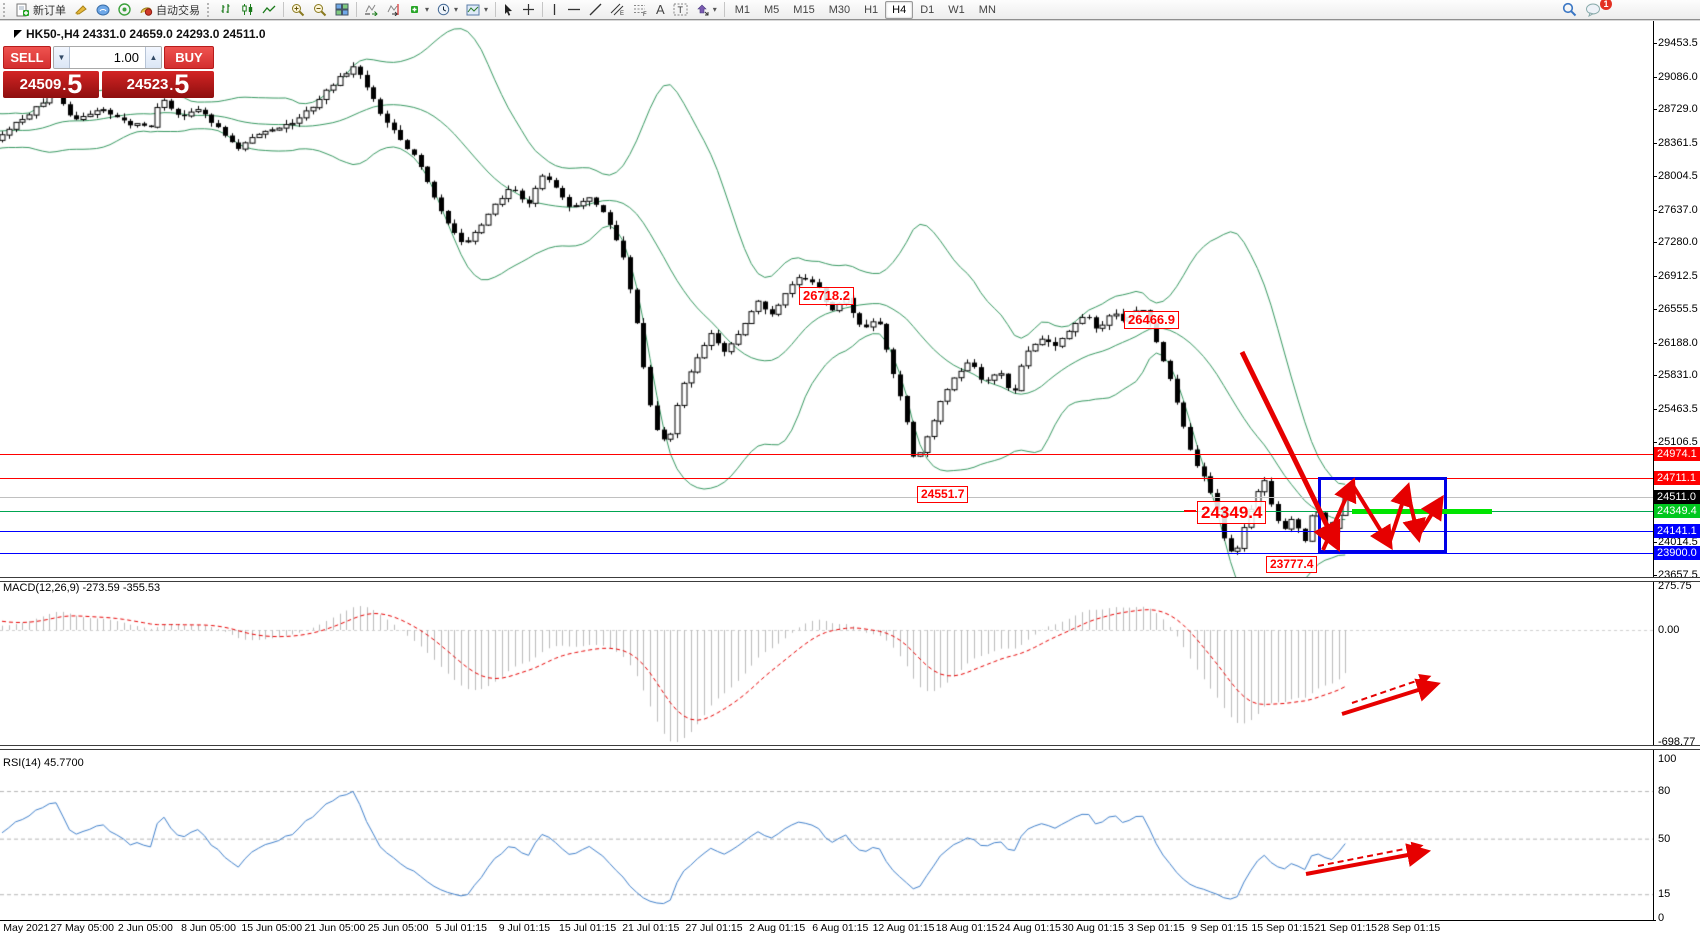 This screenshot has height=939, width=1700. What do you see at coordinates (826, 296) in the screenshot?
I see `annotation-label: 26718.2` at bounding box center [826, 296].